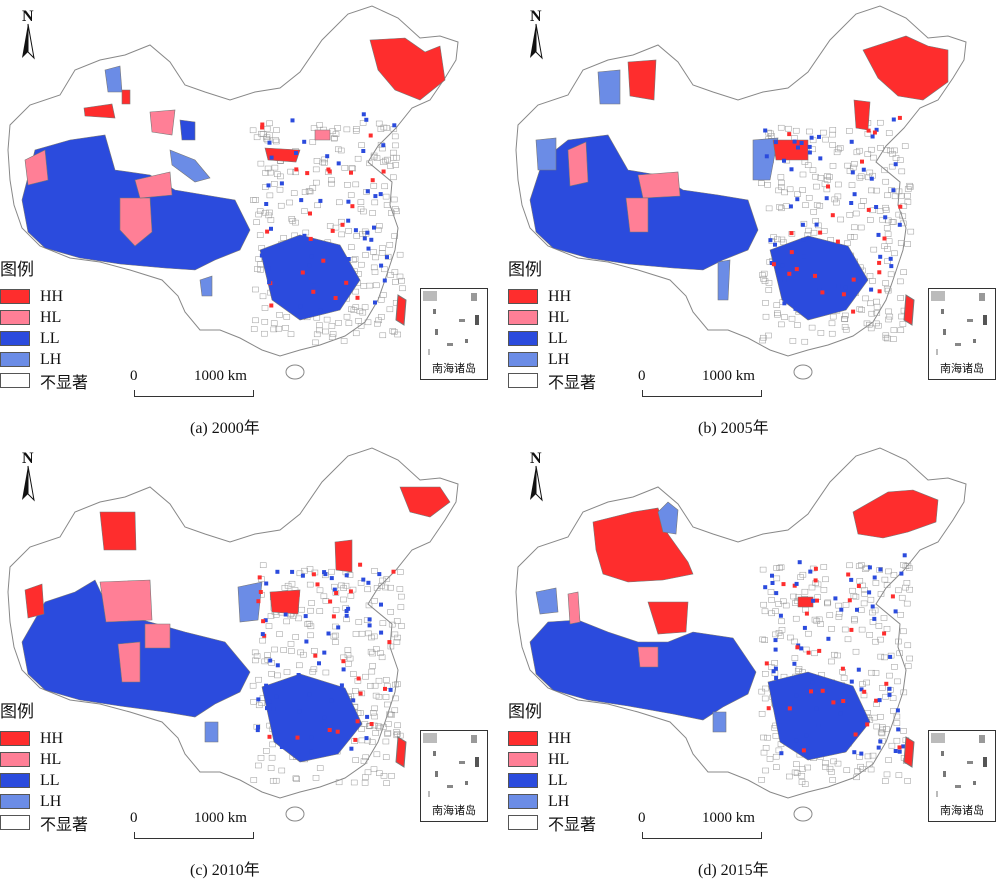 This screenshot has width=1000, height=885. I want to click on legend: 图例 HH HL LL LH 不显著, so click(60, 323).